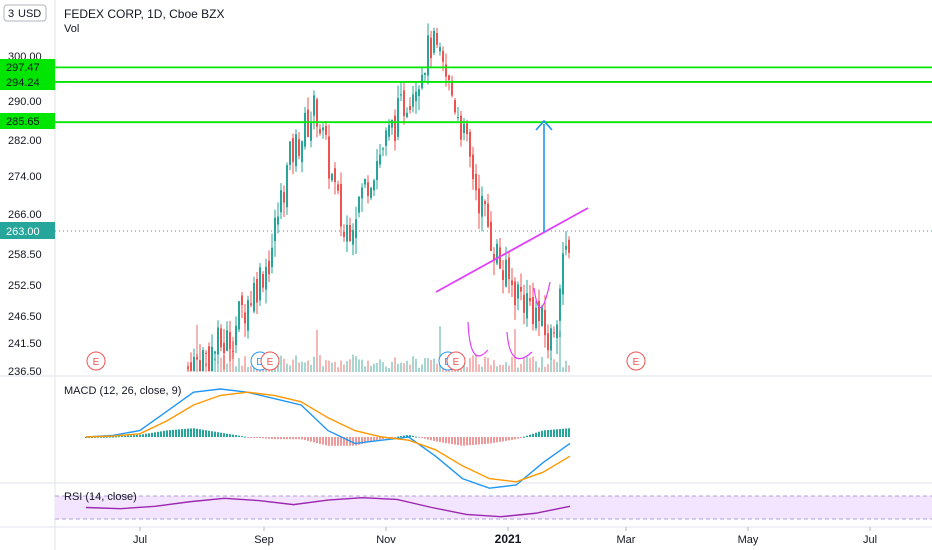 The height and width of the screenshot is (550, 932). I want to click on time-tick-label: 2021, so click(508, 539).